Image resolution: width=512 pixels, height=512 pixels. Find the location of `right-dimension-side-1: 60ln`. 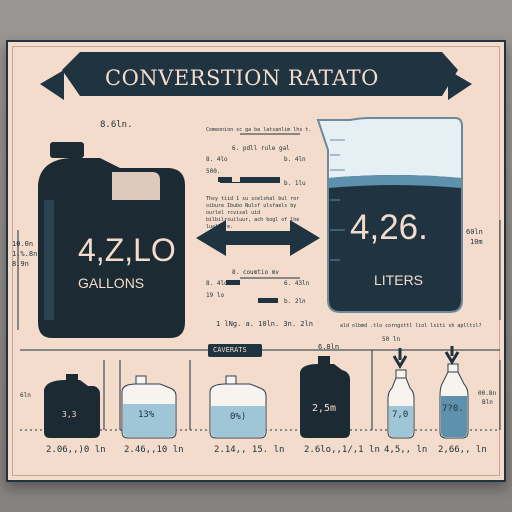

right-dimension-side-1: 60ln is located at coordinates (474, 232).